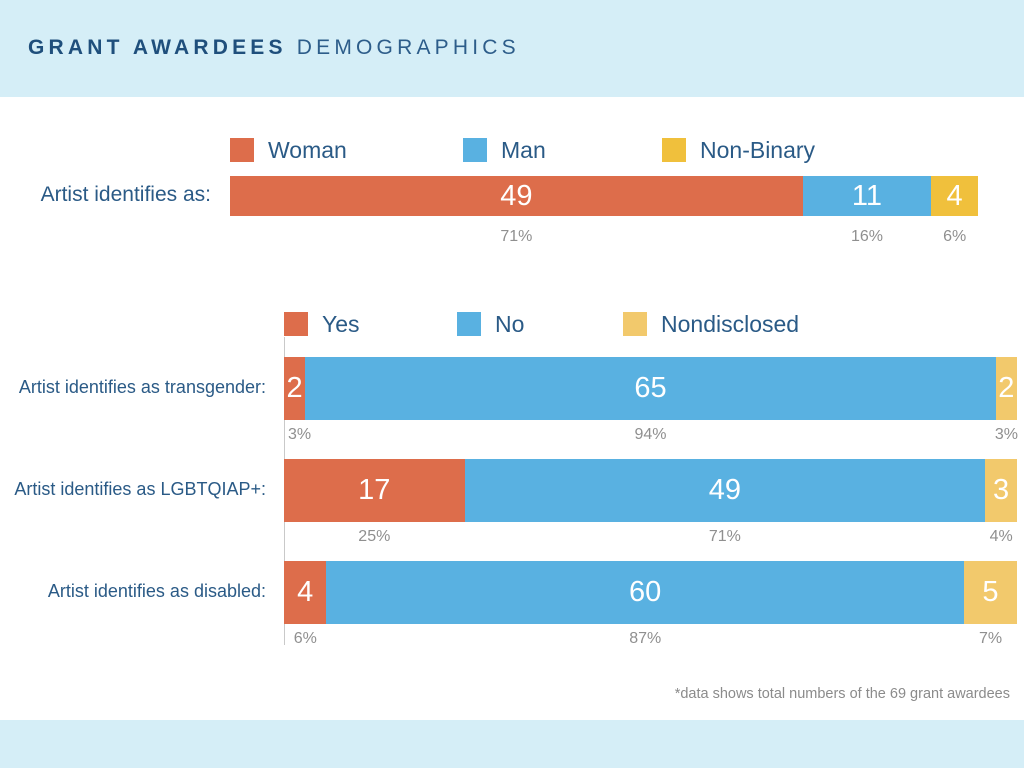 This screenshot has height=768, width=1024. I want to click on bar-percent-label: 7%, so click(990, 638).